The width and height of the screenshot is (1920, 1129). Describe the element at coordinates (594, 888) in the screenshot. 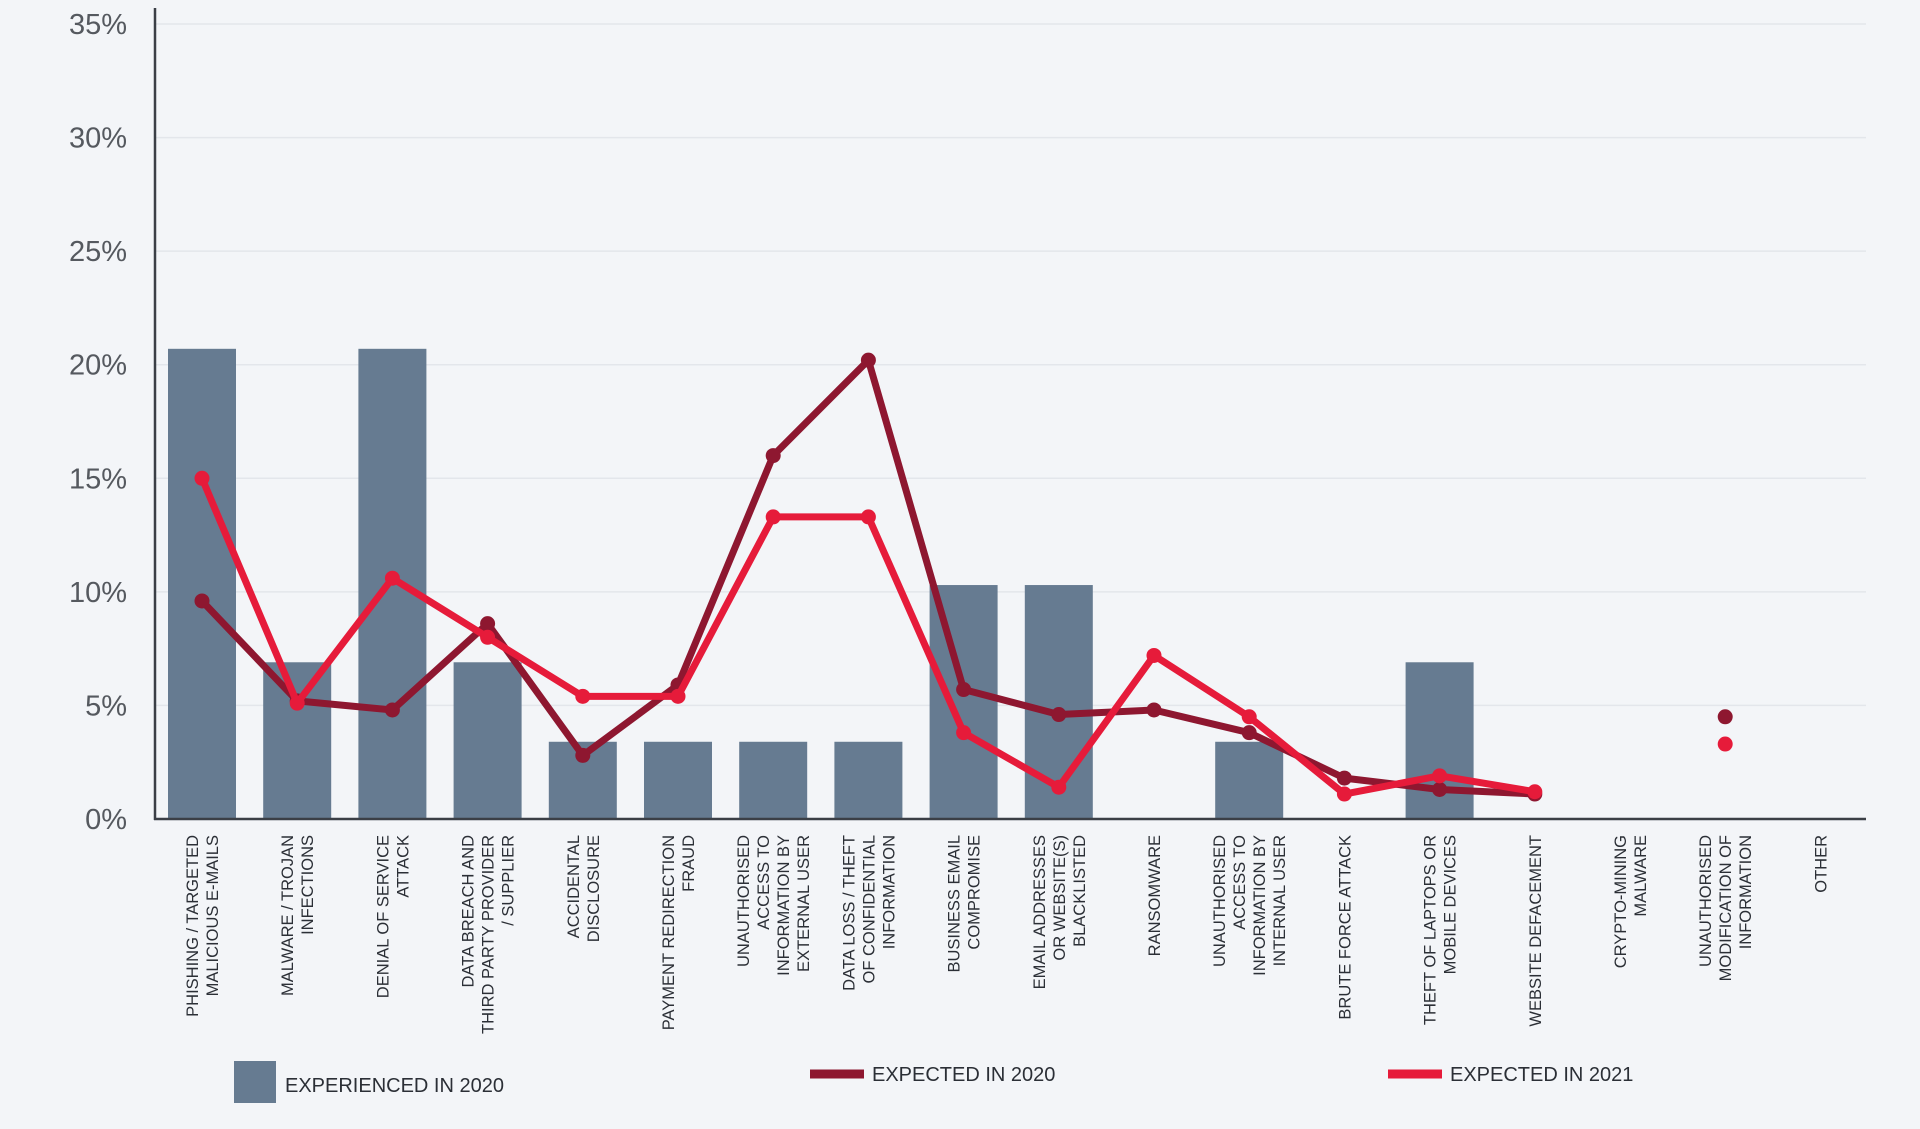

I see `x-tick-label-line: DISCLOSURE` at that location.